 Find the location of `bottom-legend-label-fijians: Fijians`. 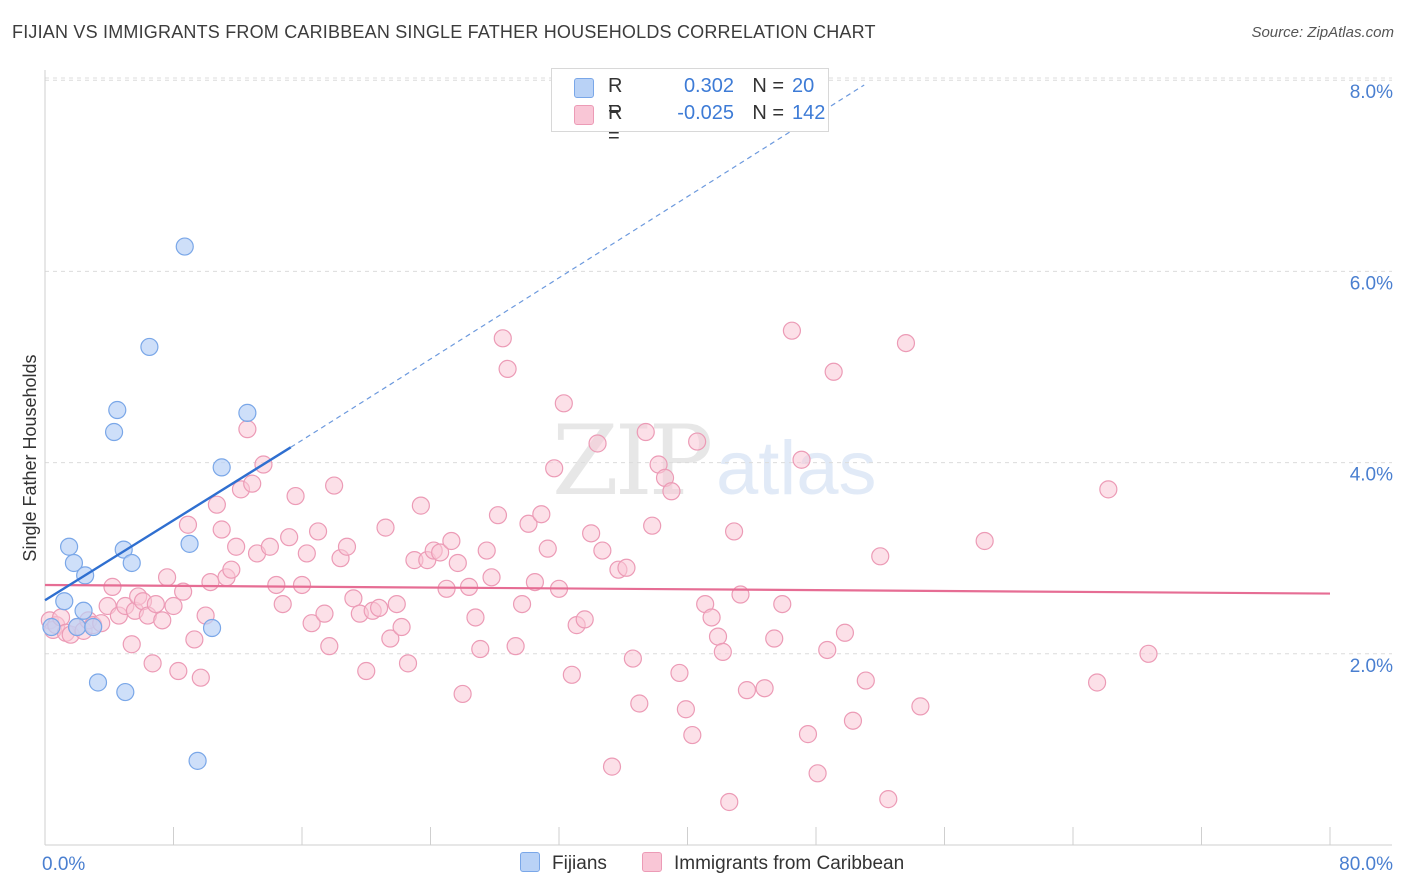

bottom-legend-label-fijians: Fijians is located at coordinates (579, 863).